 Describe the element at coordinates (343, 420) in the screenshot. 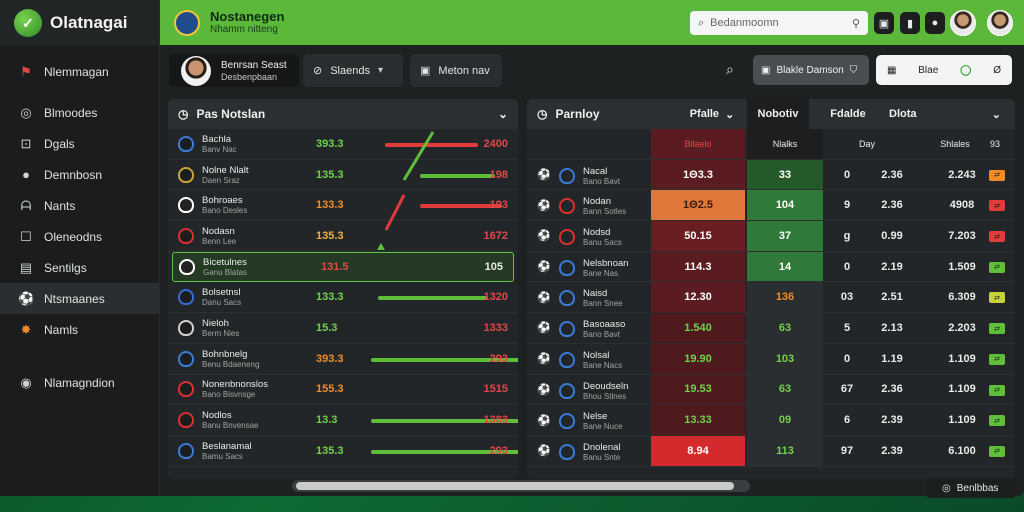

I see `table-row: Nodlos Banu Bnvensae 13.3 1383` at that location.